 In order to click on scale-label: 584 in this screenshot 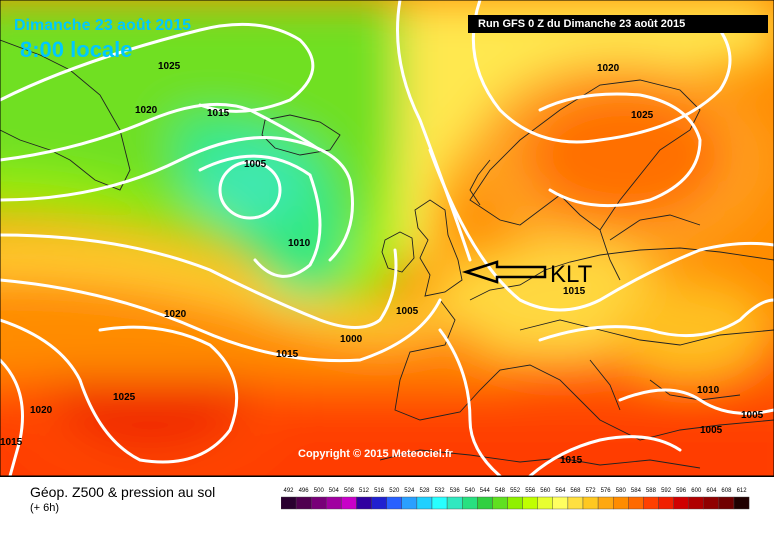, I will do `click(636, 491)`.